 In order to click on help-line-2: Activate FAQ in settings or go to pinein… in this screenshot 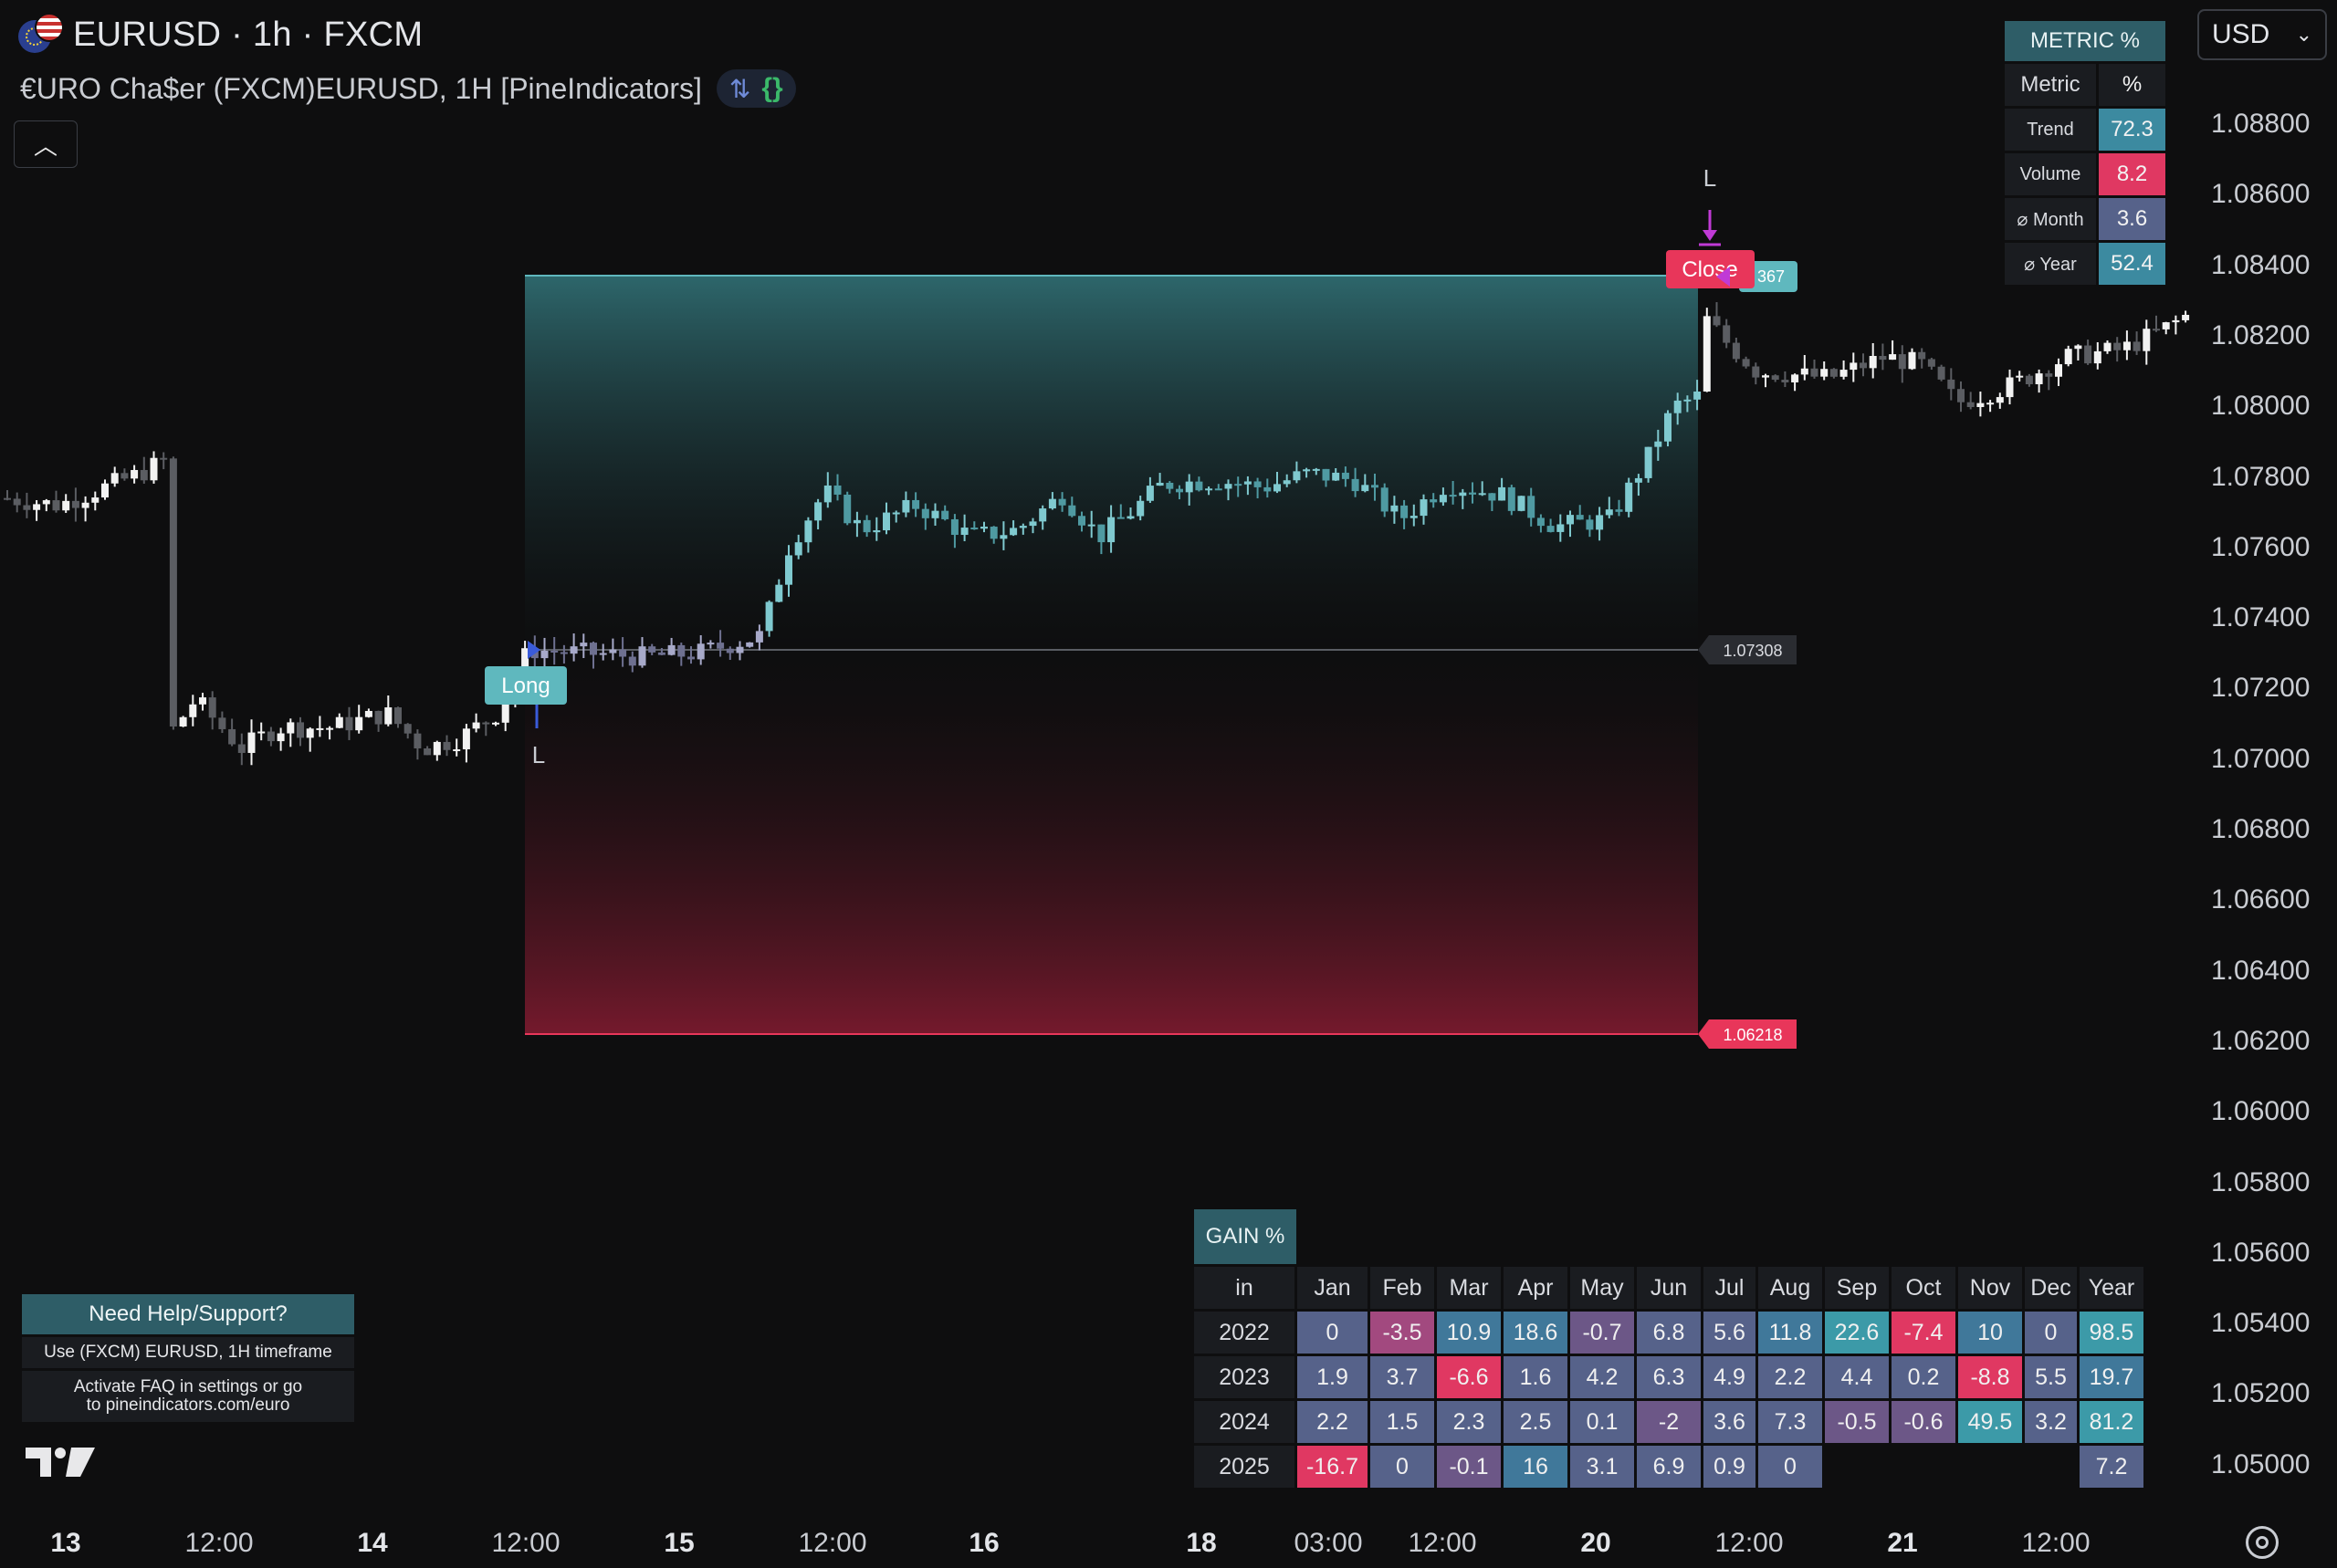, I will do `click(188, 1396)`.